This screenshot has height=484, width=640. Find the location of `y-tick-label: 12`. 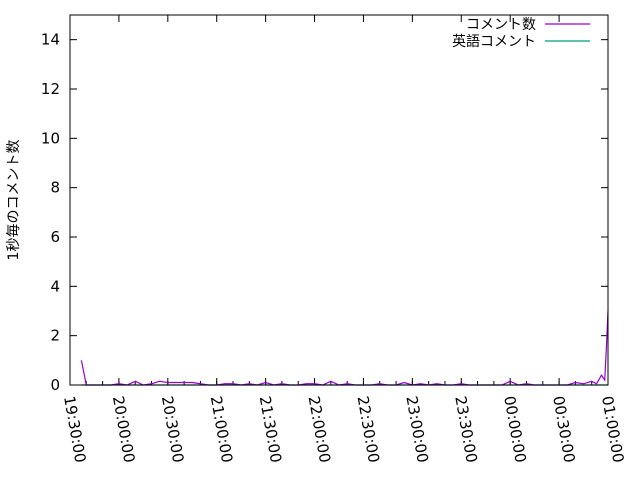

y-tick-label: 12 is located at coordinates (50, 89).